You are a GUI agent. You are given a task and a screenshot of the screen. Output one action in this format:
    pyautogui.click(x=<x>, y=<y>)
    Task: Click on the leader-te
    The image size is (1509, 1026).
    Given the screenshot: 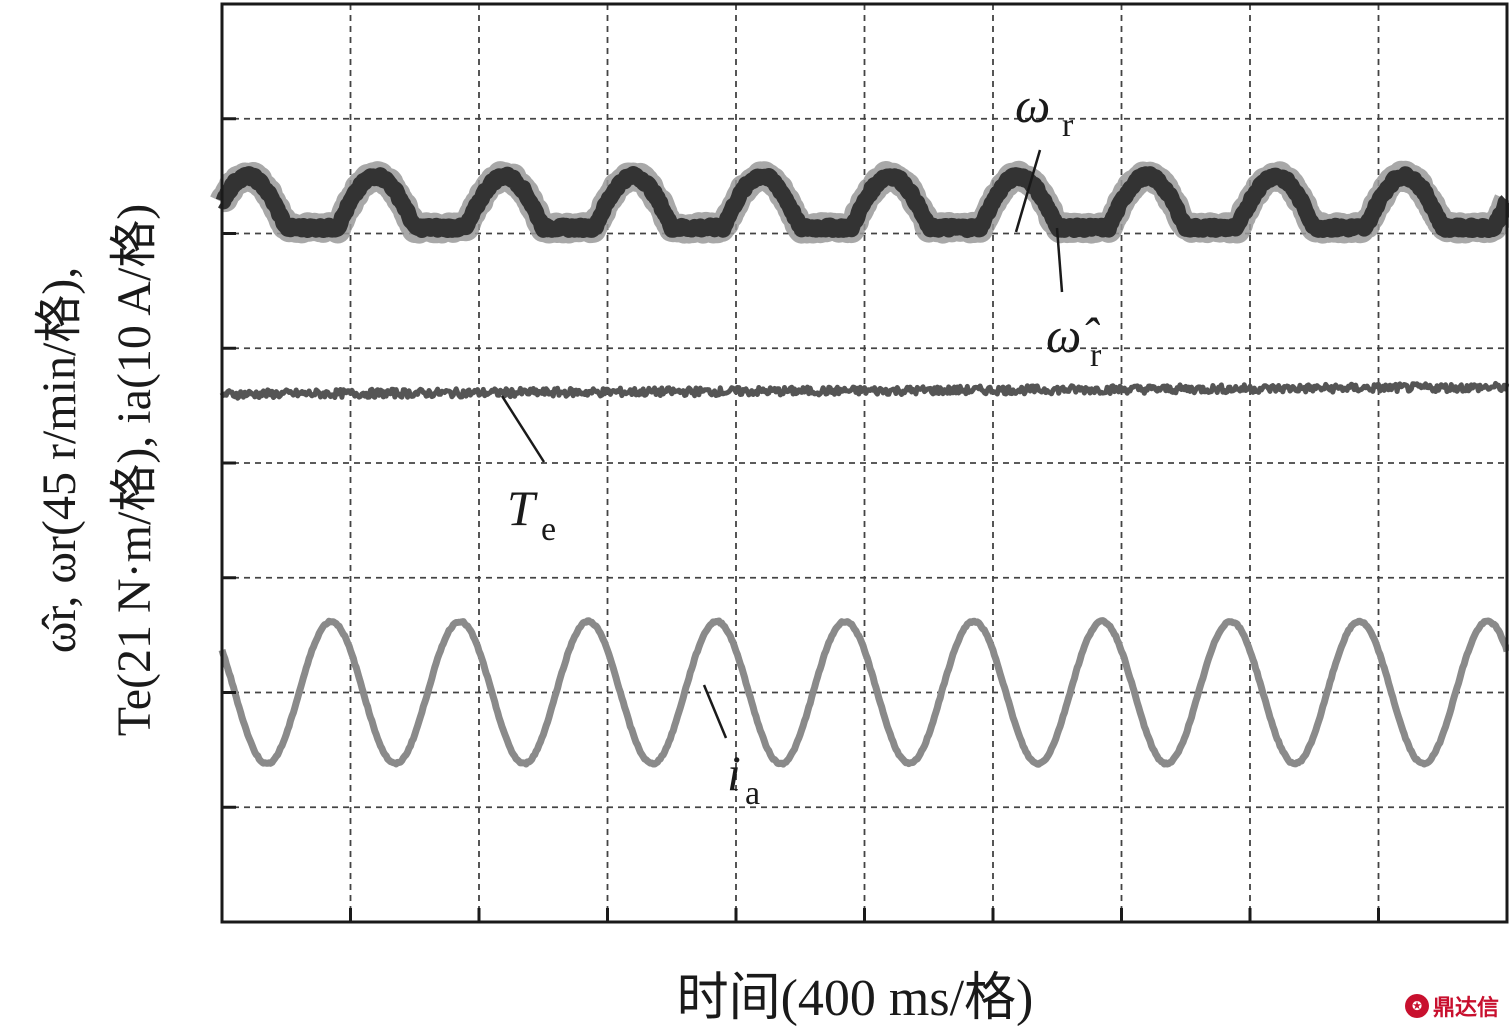 What is the action you would take?
    pyautogui.click(x=523, y=429)
    